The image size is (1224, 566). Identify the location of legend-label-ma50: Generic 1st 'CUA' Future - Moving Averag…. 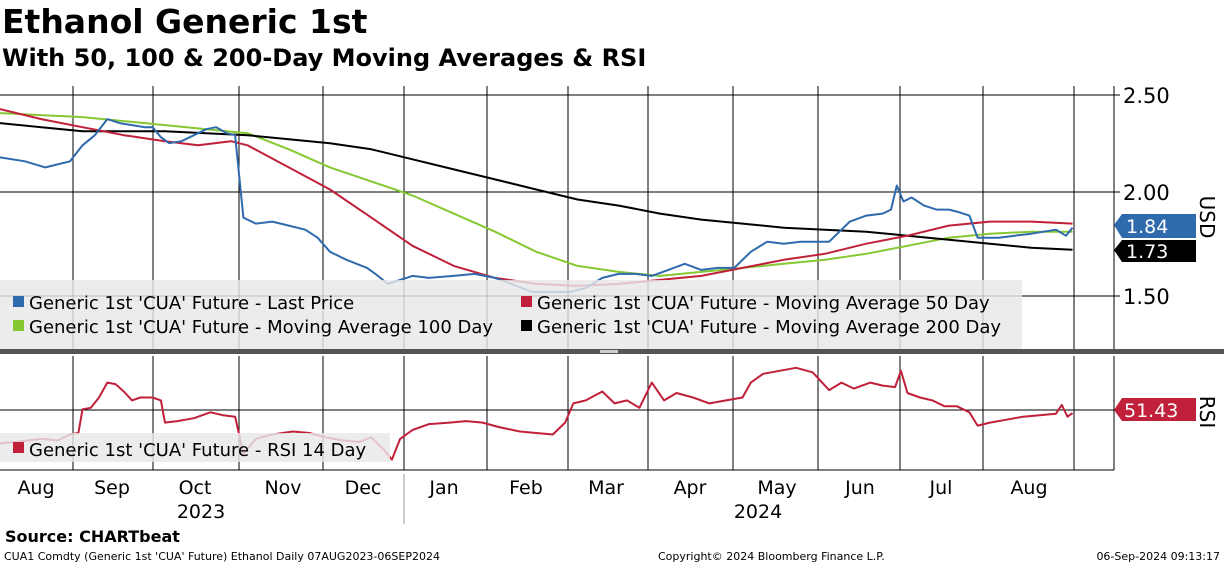
(763, 303).